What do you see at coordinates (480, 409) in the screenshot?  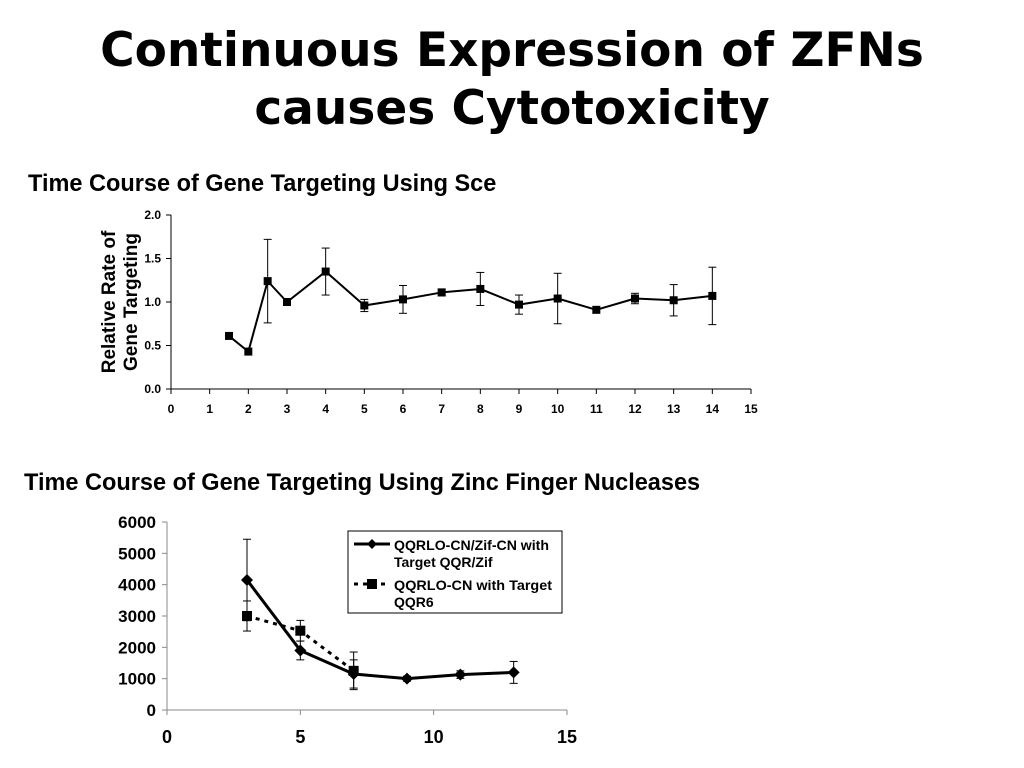 I see `x-tick-label: 8` at bounding box center [480, 409].